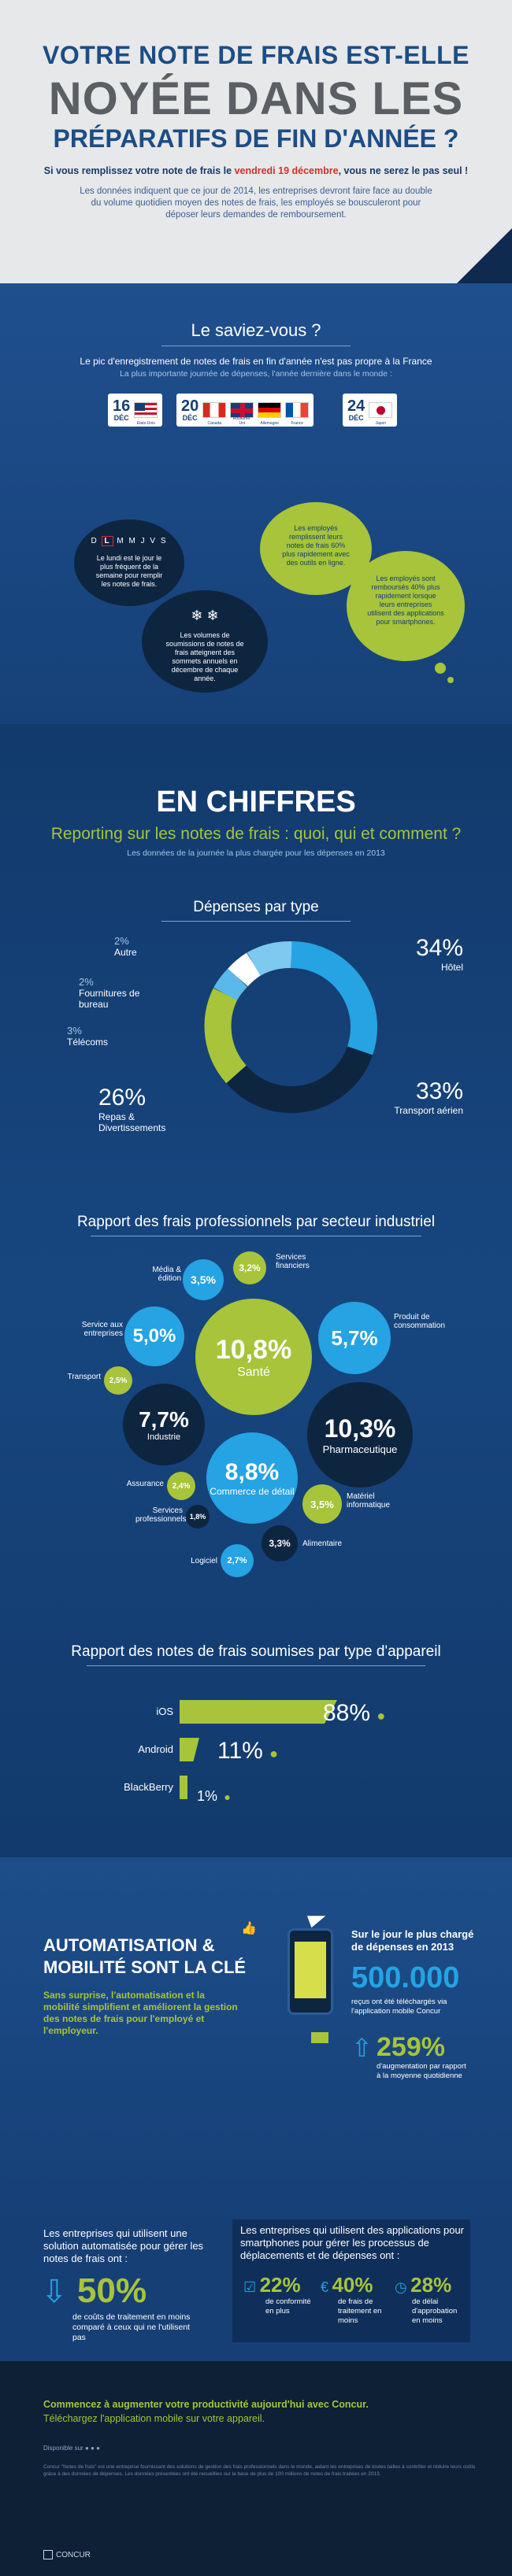 Image resolution: width=512 pixels, height=2576 pixels. What do you see at coordinates (252, 1478) in the screenshot?
I see `sector-retail: 8,8% Commerce de détail` at bounding box center [252, 1478].